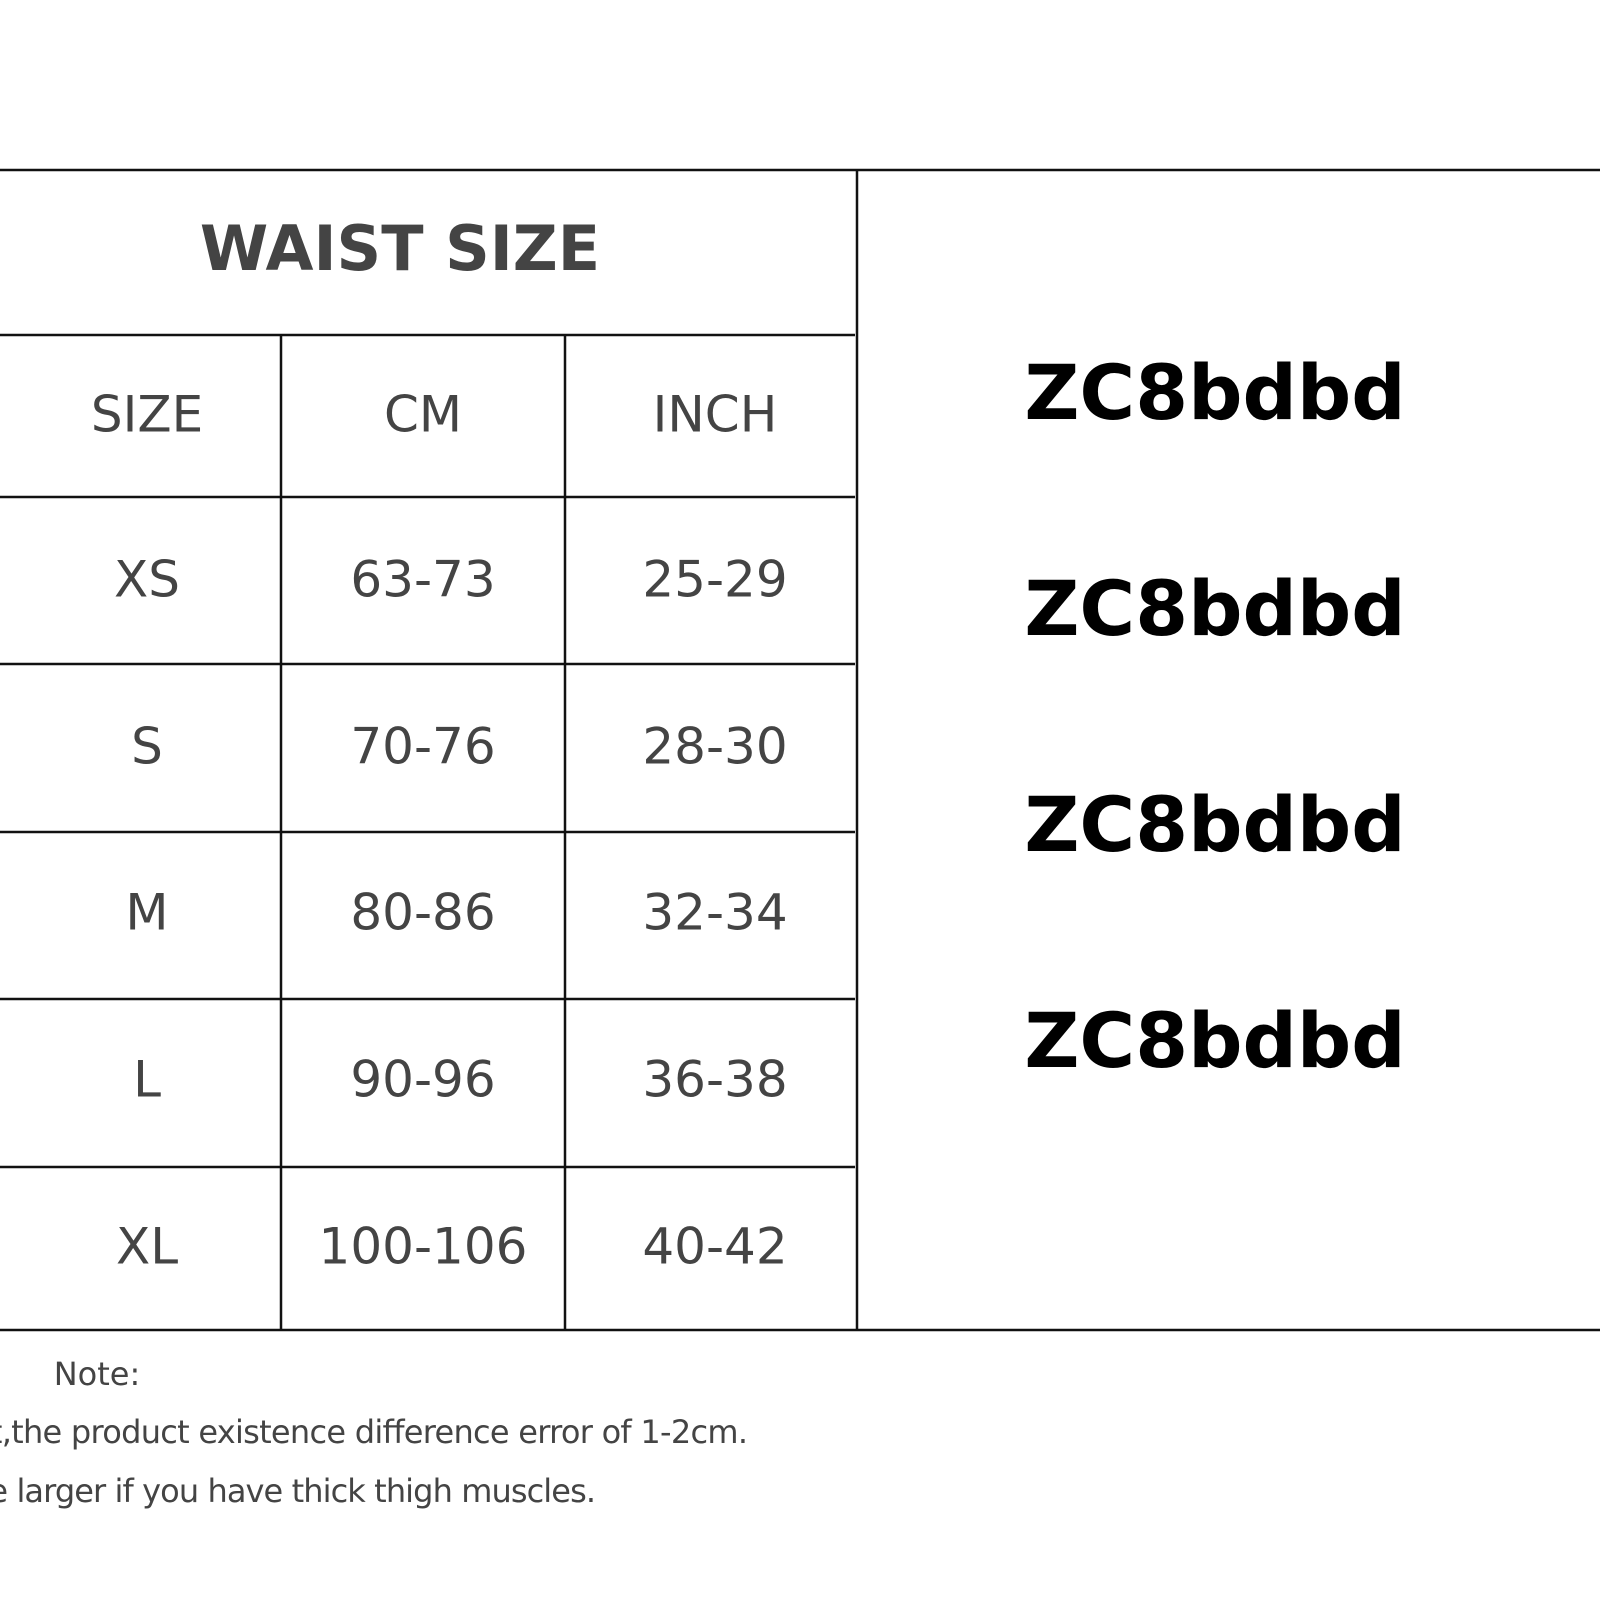  I want to click on table-cell: M, so click(146, 913).